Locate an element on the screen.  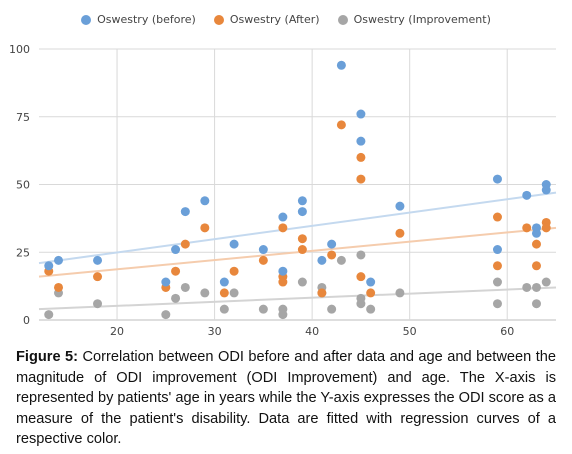
x-tick-label: 50 is located at coordinates (410, 331).